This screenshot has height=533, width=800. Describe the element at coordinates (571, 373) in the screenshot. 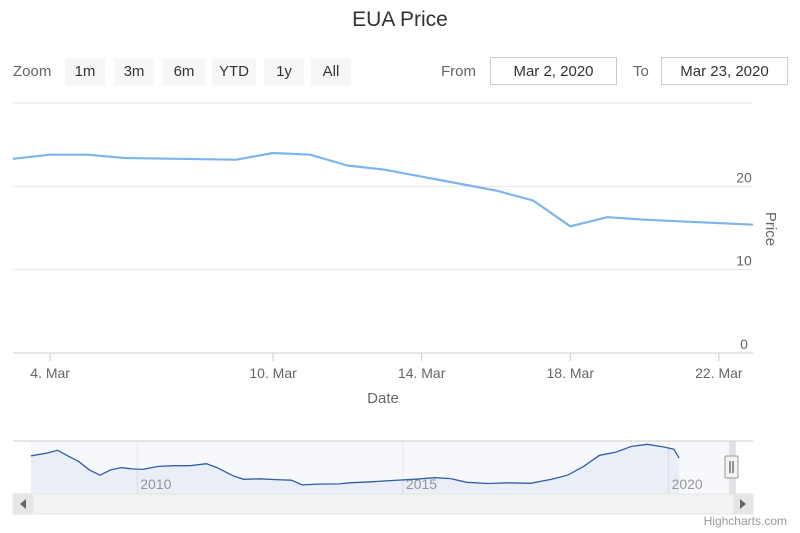

I see `x-tick-label: 18. Mar` at that location.